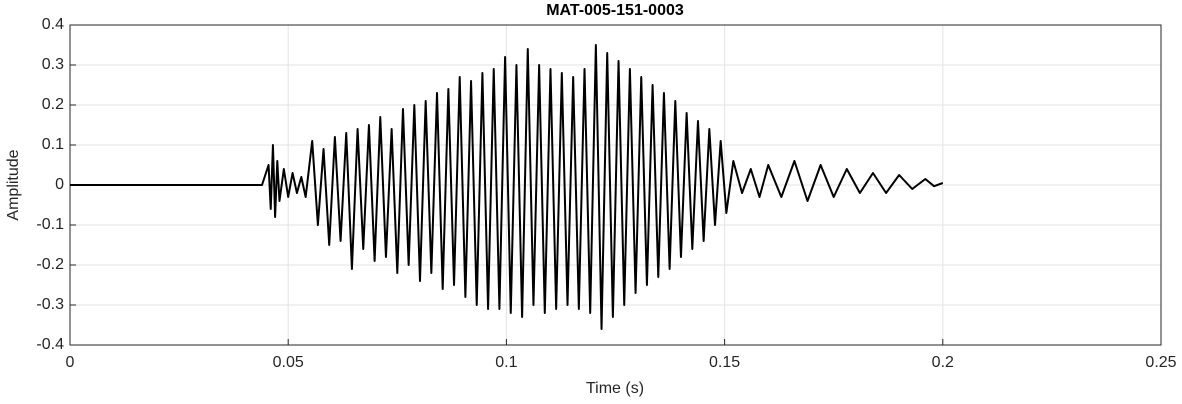 The width and height of the screenshot is (1182, 404). I want to click on chart-title: MAT-005-151-0003, so click(615, 10).